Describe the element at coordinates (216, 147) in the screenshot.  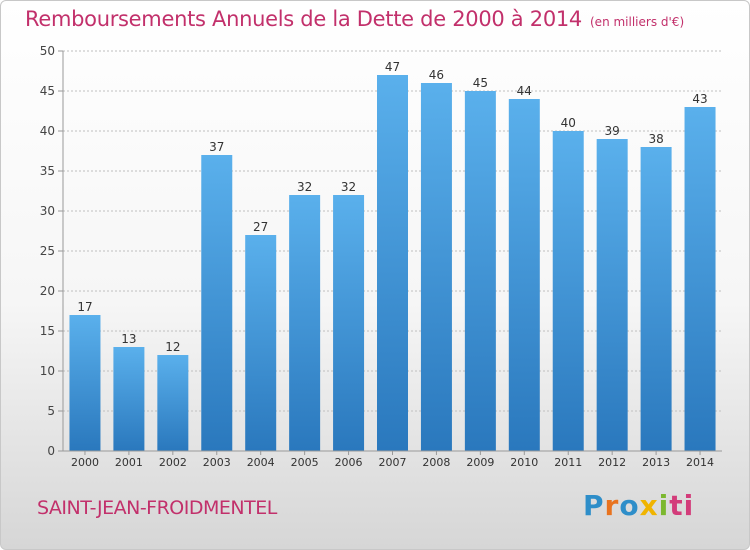
I see `bar-value-label: 37` at that location.